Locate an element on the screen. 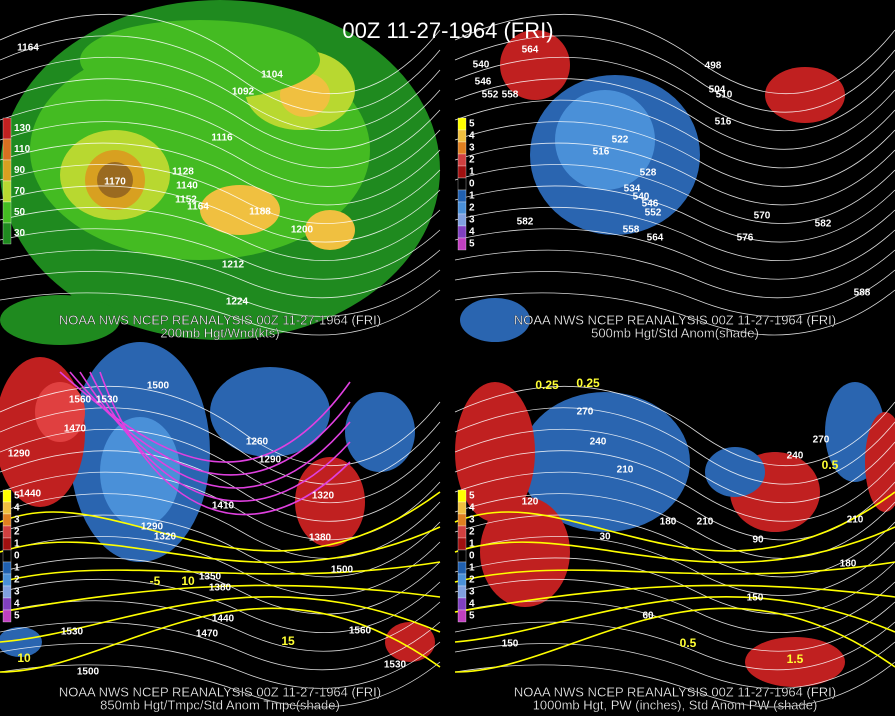 The width and height of the screenshot is (895, 716). contour-label: 1500 is located at coordinates (88, 672).